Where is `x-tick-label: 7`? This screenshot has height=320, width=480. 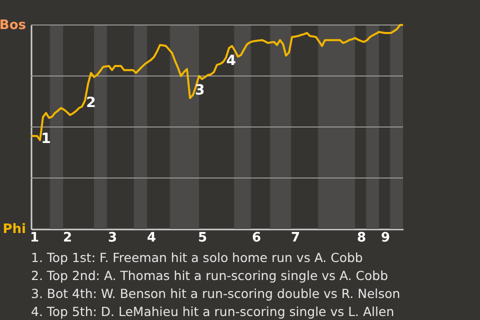 x-tick-label: 7 is located at coordinates (295, 238).